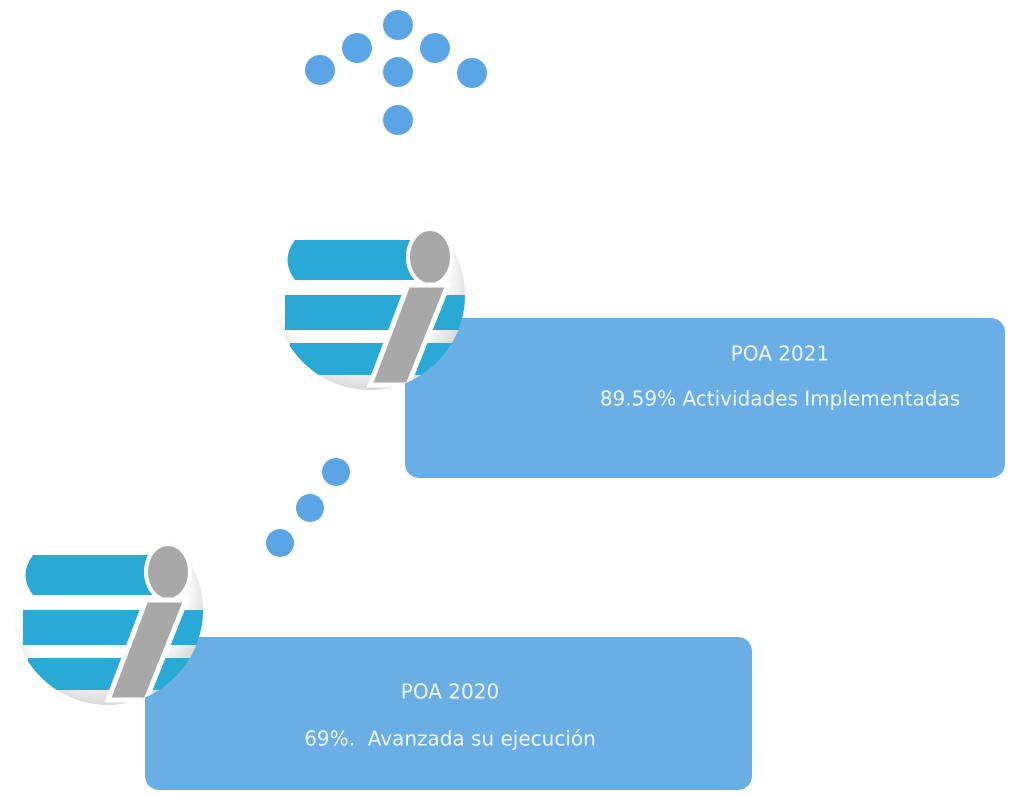 Image resolution: width=1010 pixels, height=794 pixels. Describe the element at coordinates (396, 72) in the screenshot. I see `arrow-dots` at that location.